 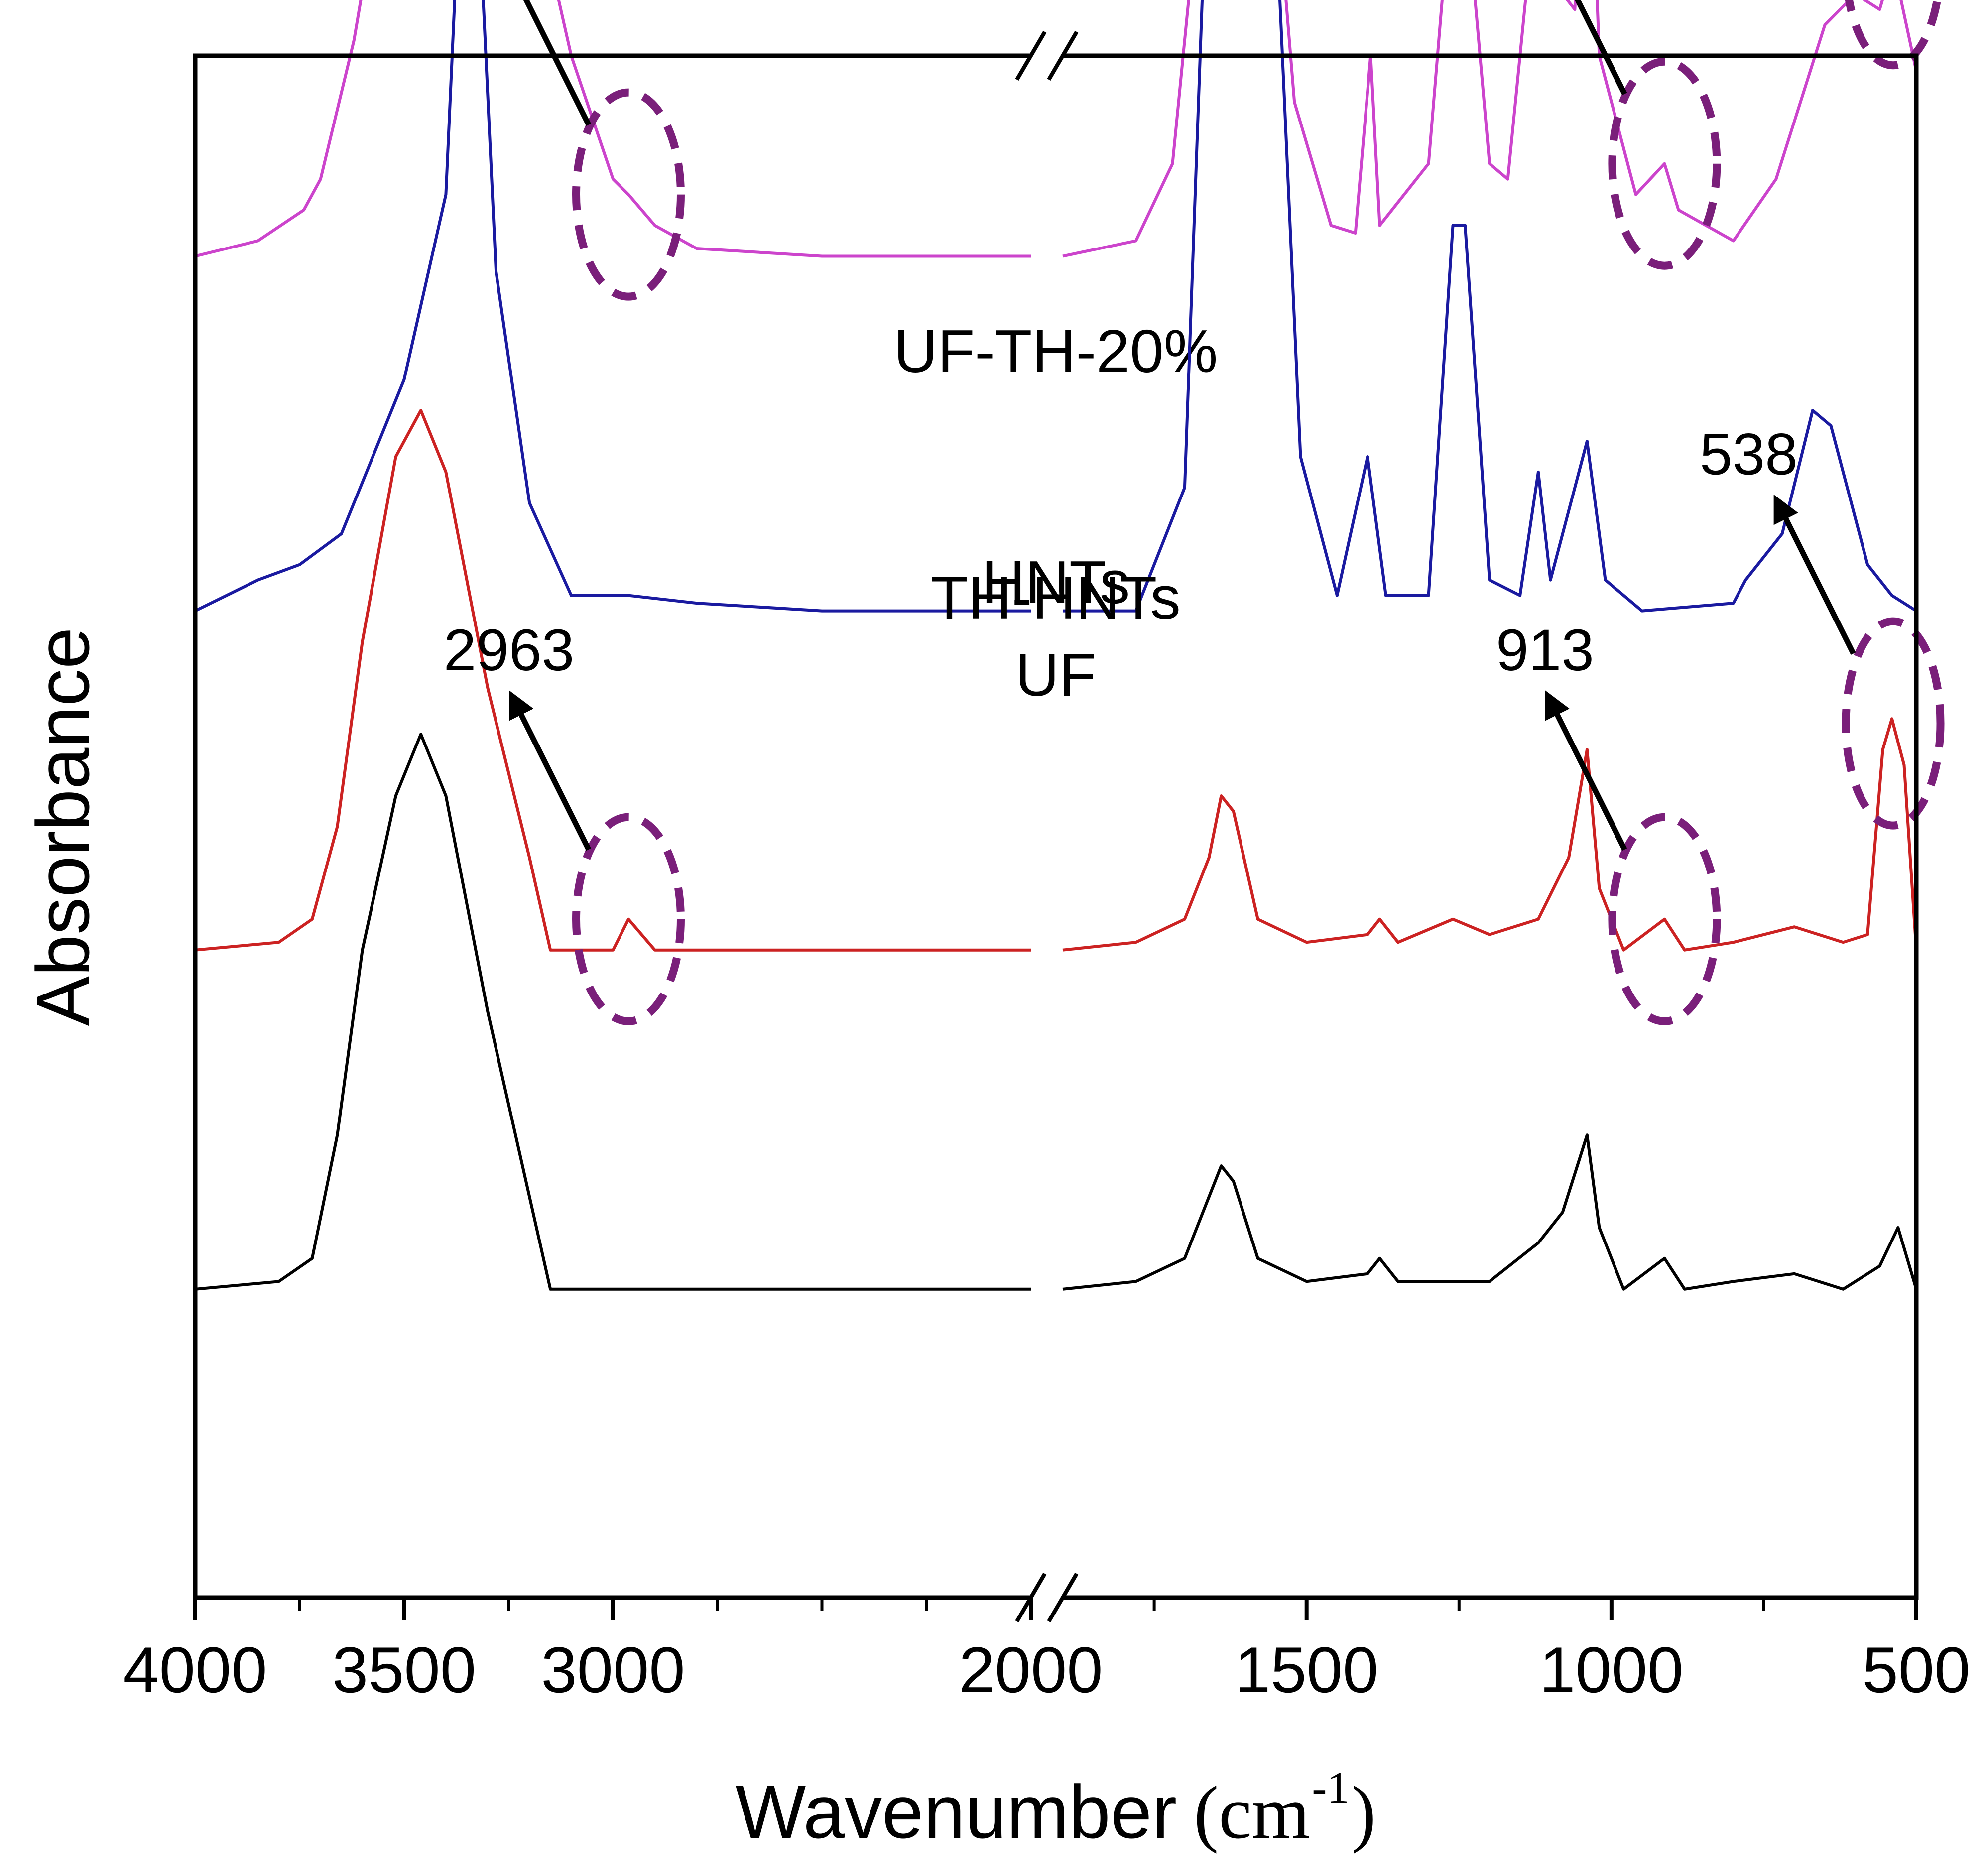 I want to click on y-axis-title: Absorbance, so click(x=63, y=826).